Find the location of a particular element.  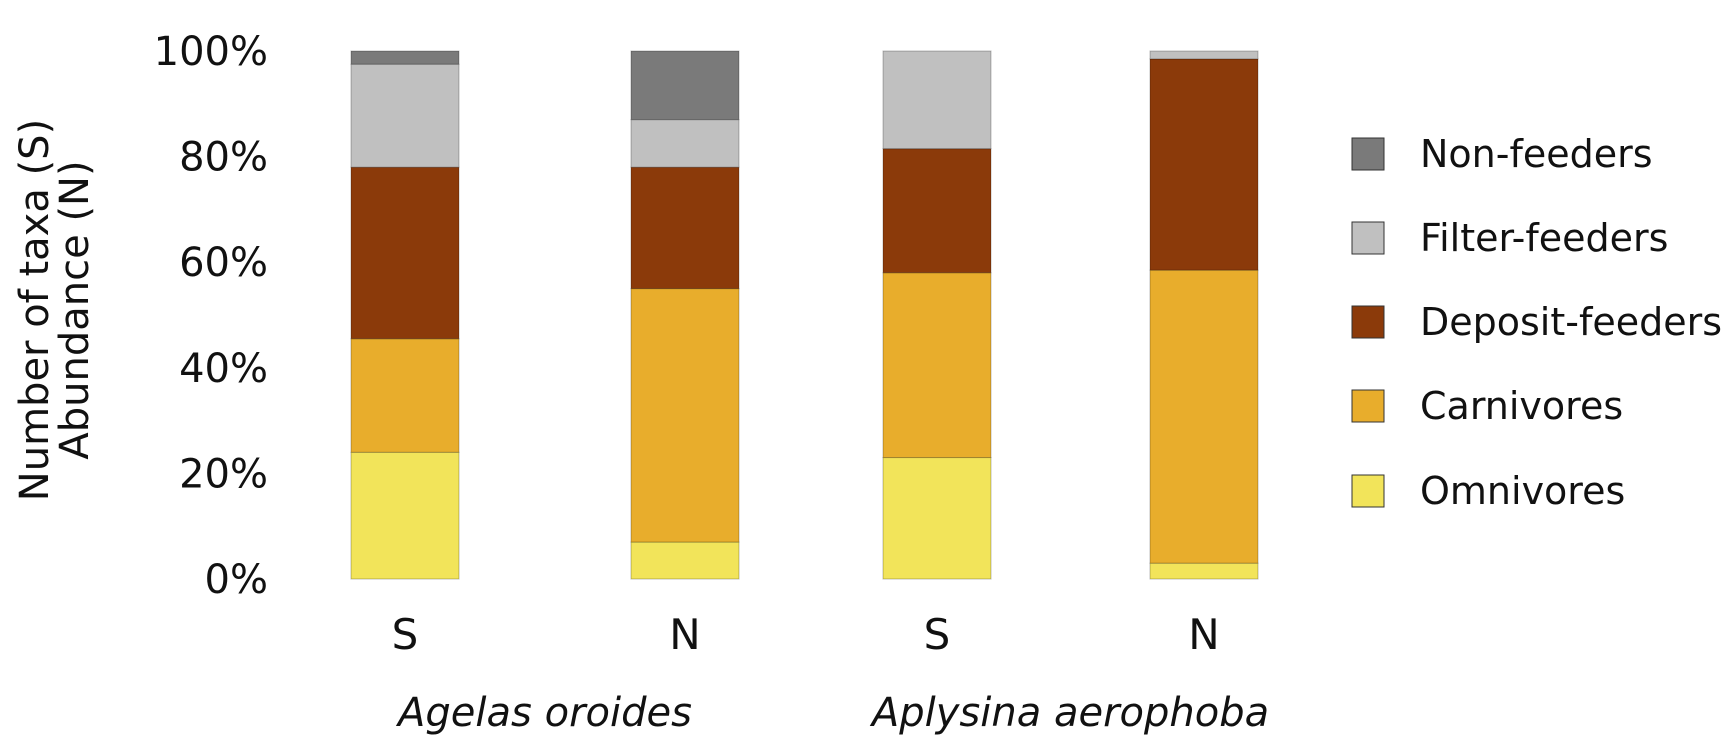

y-axis-ticks: 0% 20% 40% 60% 80% 100% is located at coordinates (211, 316).